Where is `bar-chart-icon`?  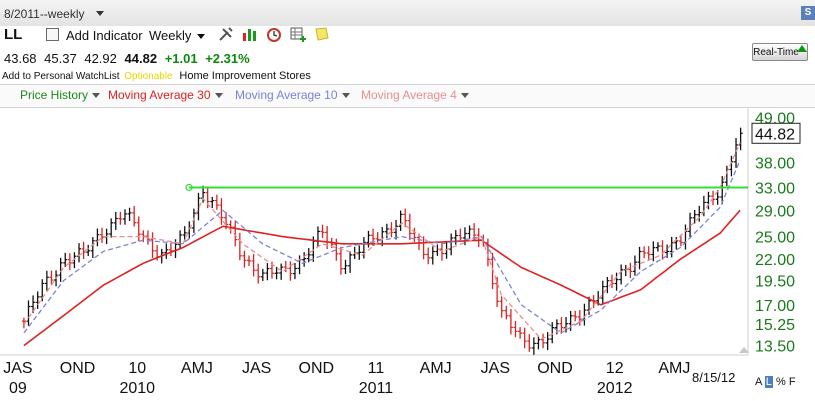
bar-chart-icon is located at coordinates (250, 35).